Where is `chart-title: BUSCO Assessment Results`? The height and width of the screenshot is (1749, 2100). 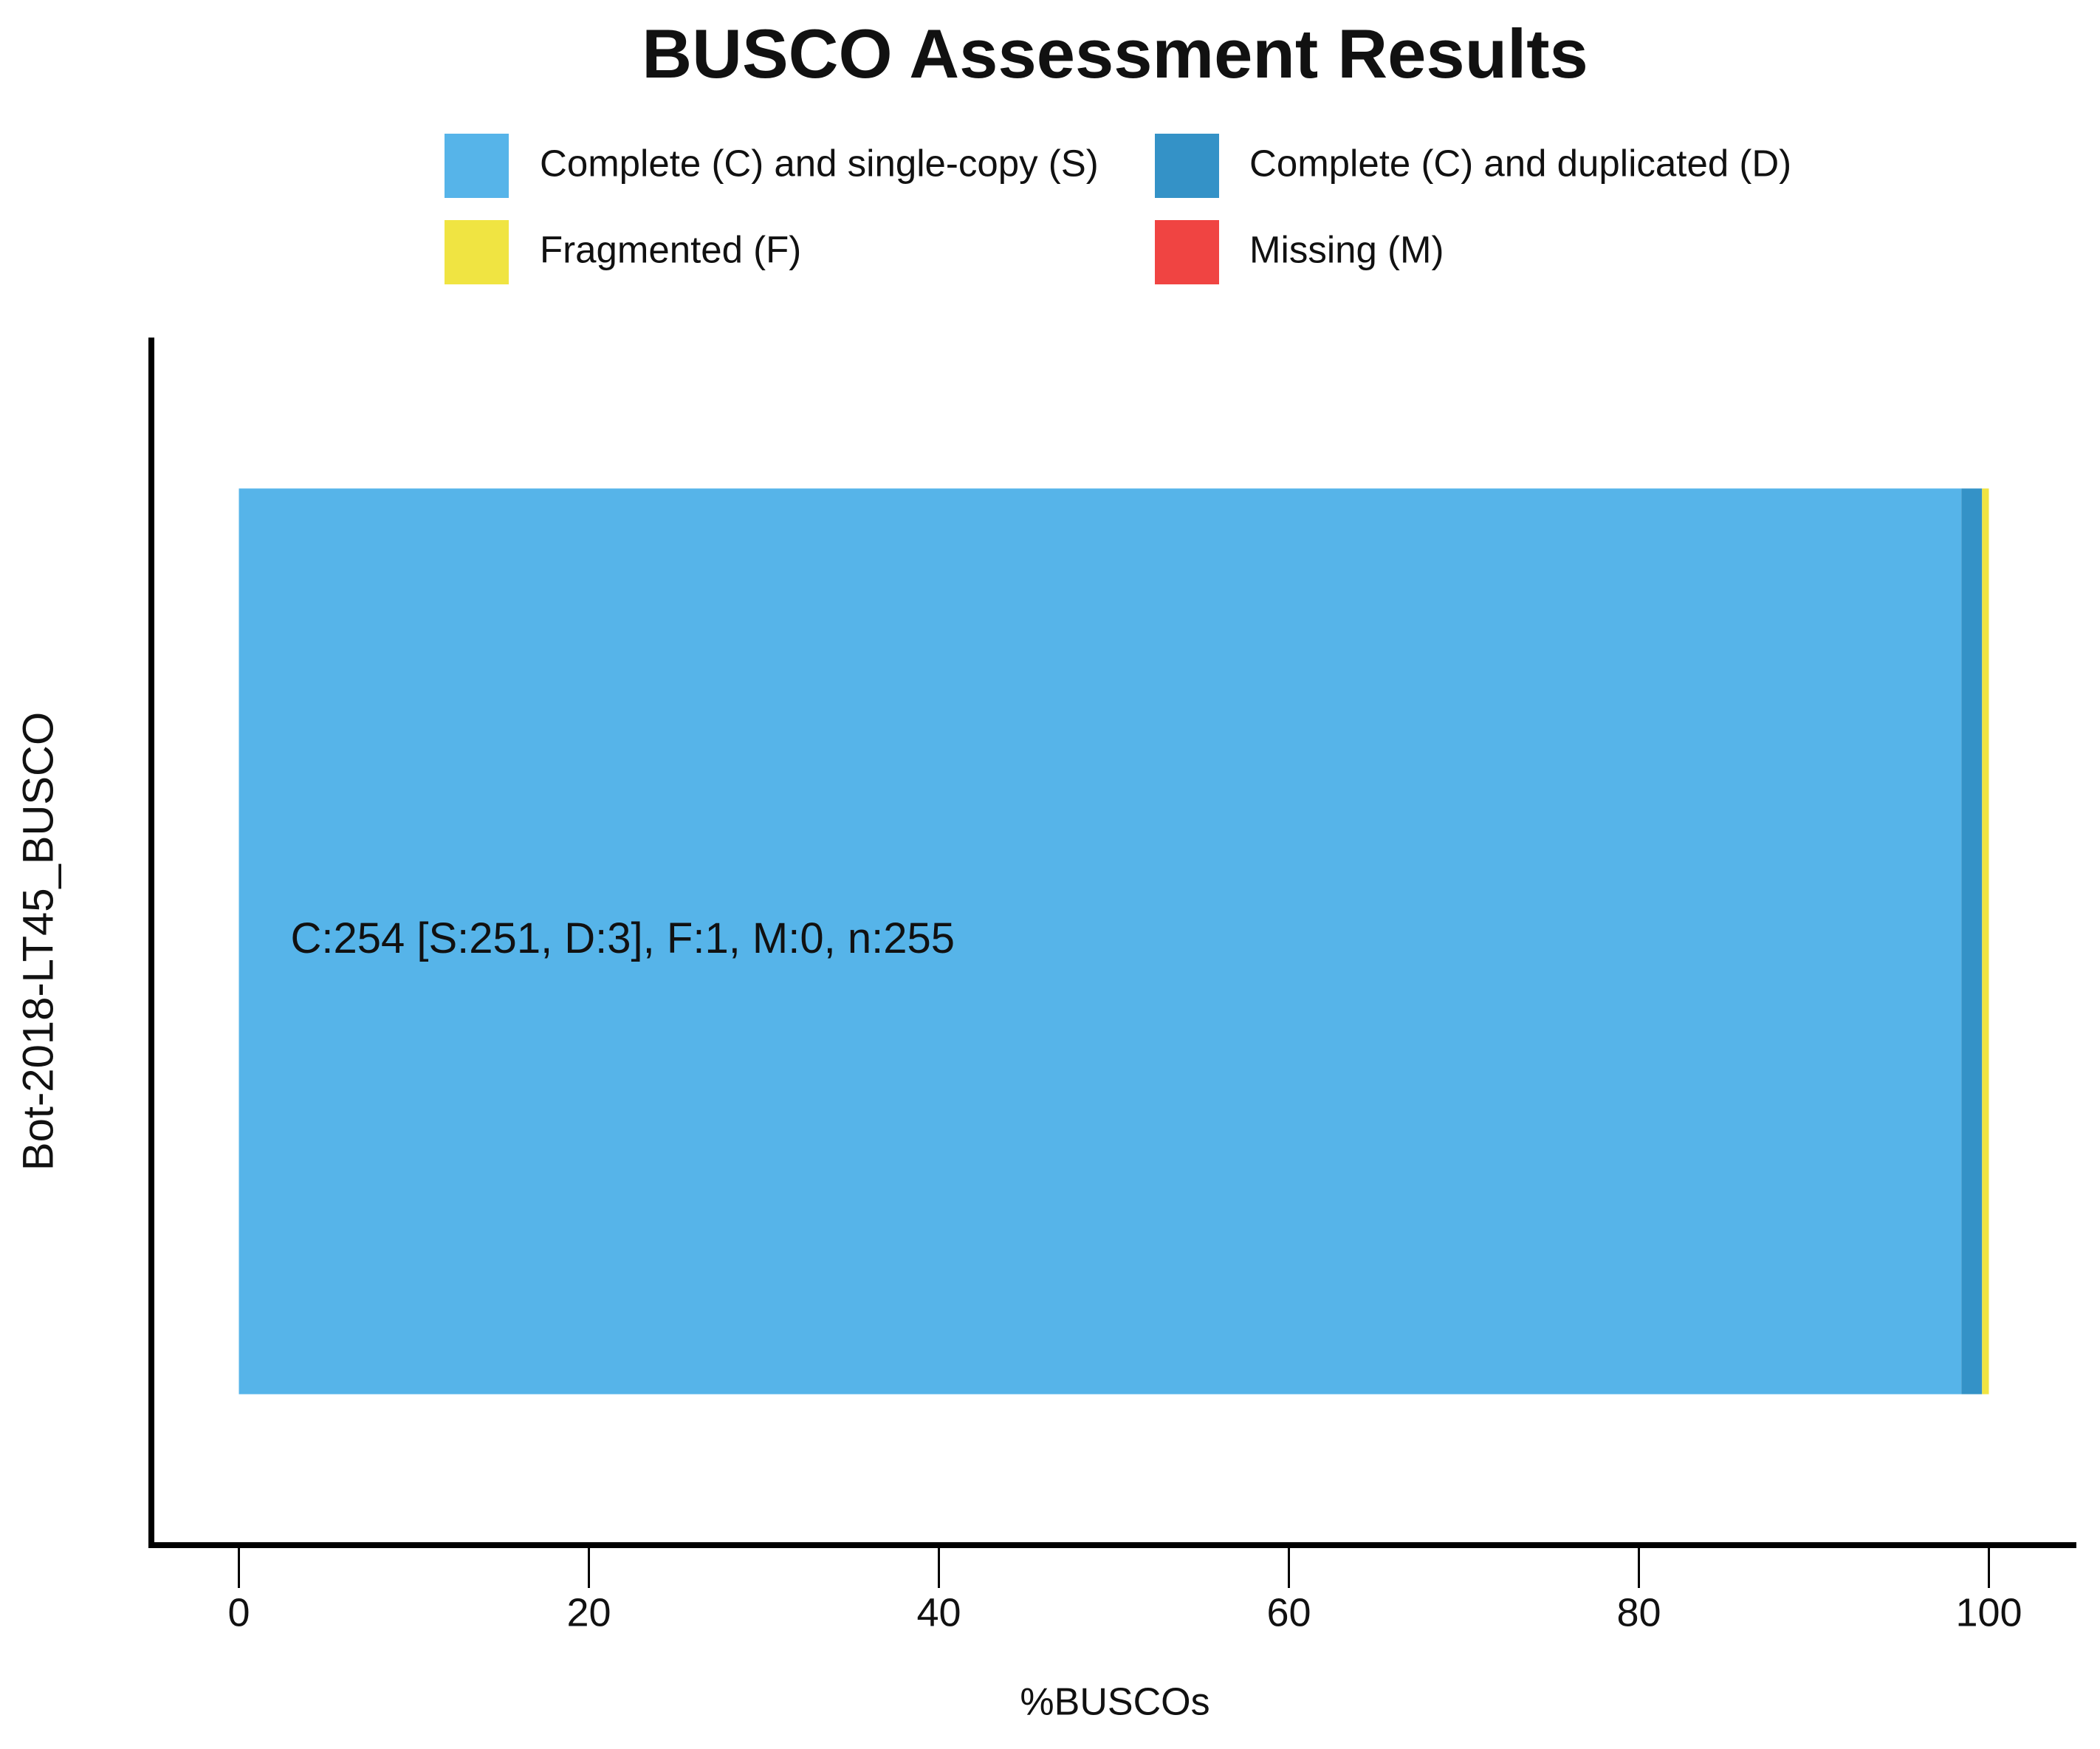 chart-title: BUSCO Assessment Results is located at coordinates (1115, 54).